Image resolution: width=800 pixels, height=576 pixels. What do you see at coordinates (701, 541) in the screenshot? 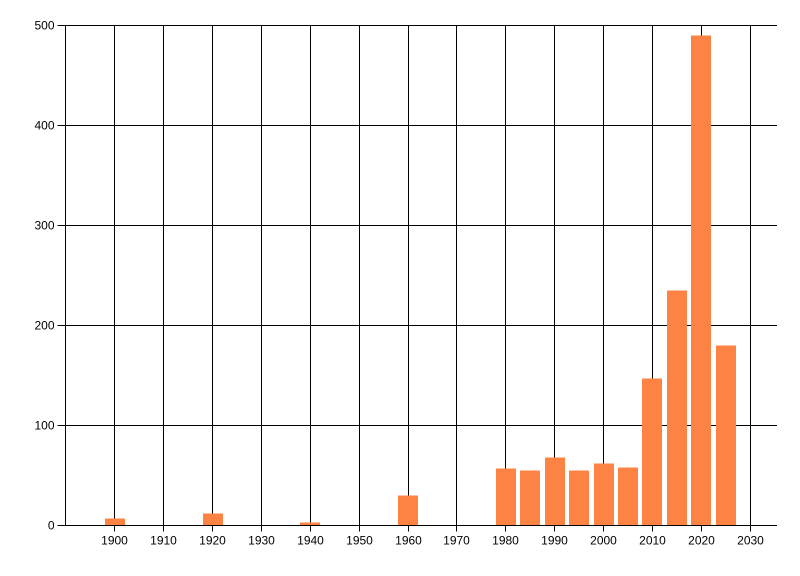
I see `x-tick-label: 2020` at bounding box center [701, 541].